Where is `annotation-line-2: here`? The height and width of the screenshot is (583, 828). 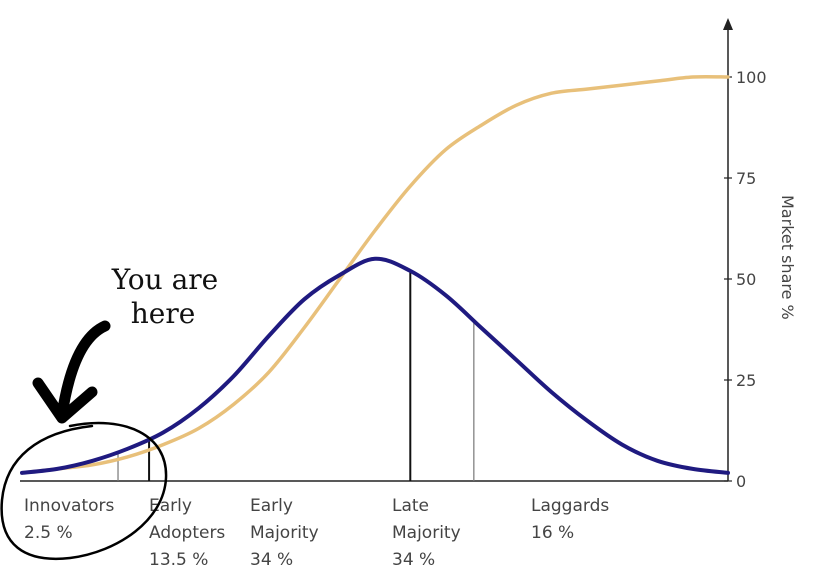 annotation-line-2: here is located at coordinates (163, 313).